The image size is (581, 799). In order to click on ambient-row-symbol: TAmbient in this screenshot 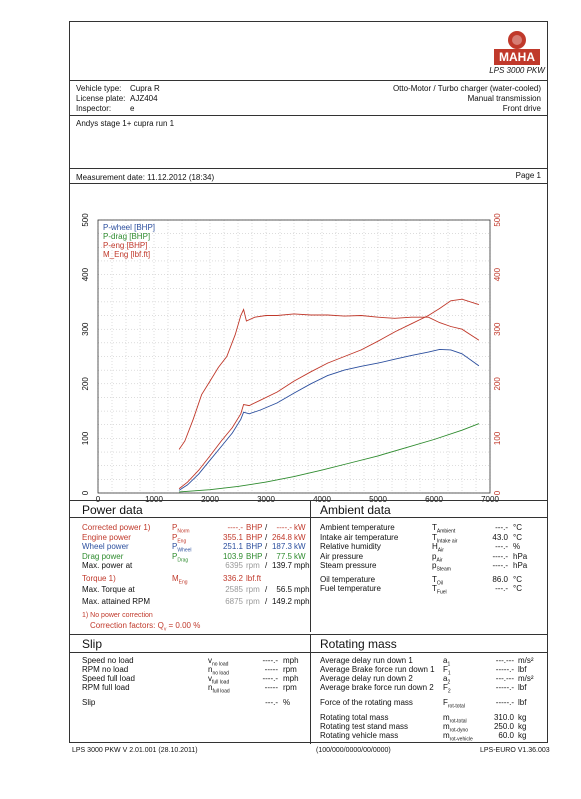, I will do `click(444, 529)`.